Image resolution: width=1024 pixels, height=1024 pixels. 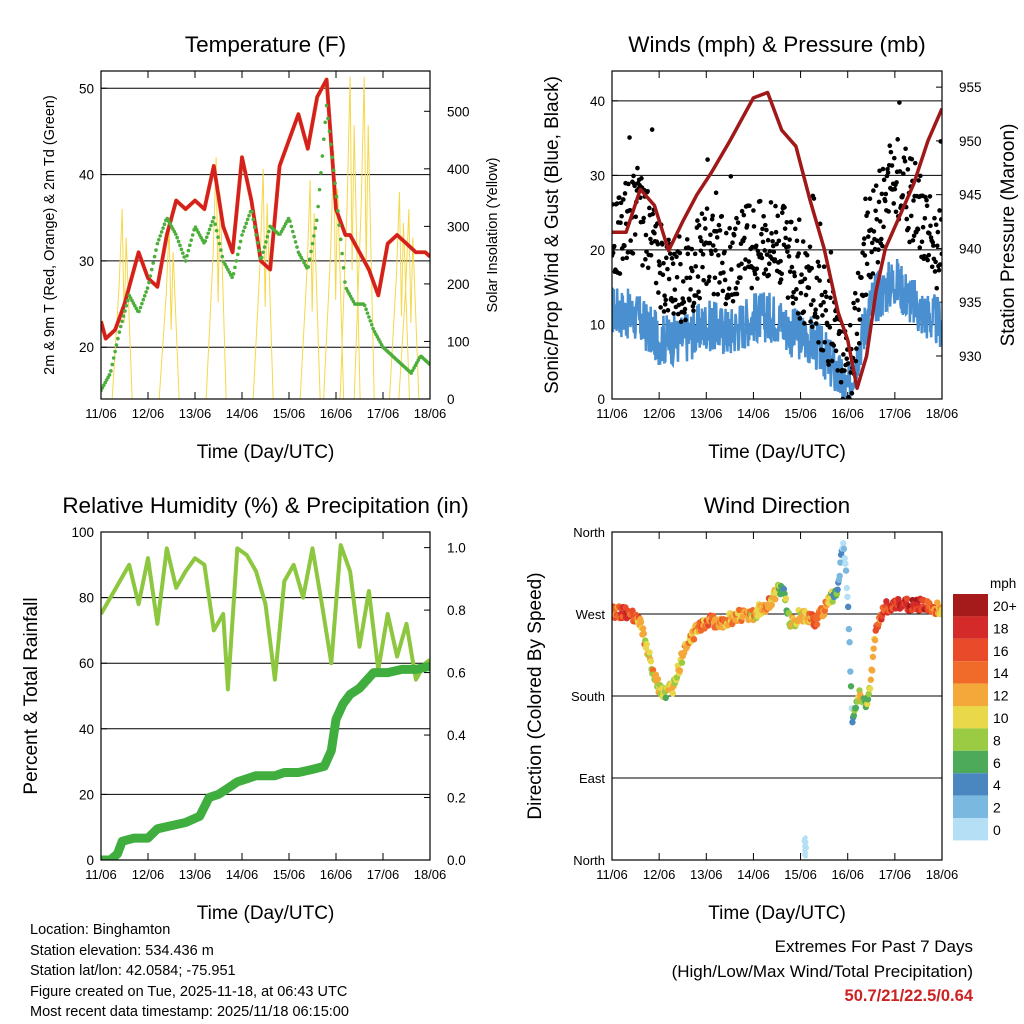 What do you see at coordinates (985, 708) in the screenshot?
I see `speed-legend: mph 20+ 18 16 14 12 10 8 6 4 2 0` at bounding box center [985, 708].